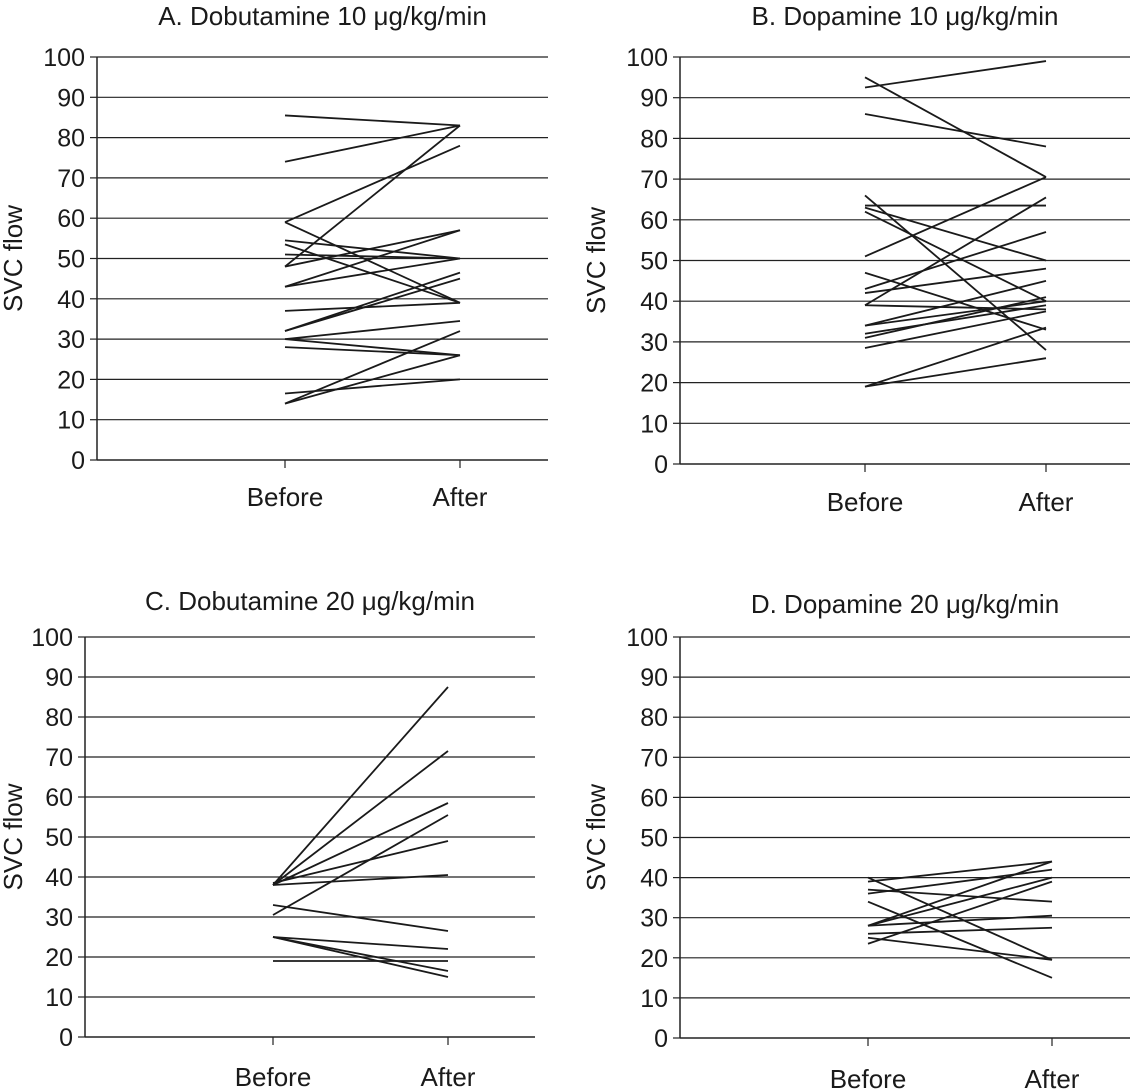  Describe the element at coordinates (905, 604) in the screenshot. I see `panel-title: D. Dopamine 20 μg/kg/min` at that location.